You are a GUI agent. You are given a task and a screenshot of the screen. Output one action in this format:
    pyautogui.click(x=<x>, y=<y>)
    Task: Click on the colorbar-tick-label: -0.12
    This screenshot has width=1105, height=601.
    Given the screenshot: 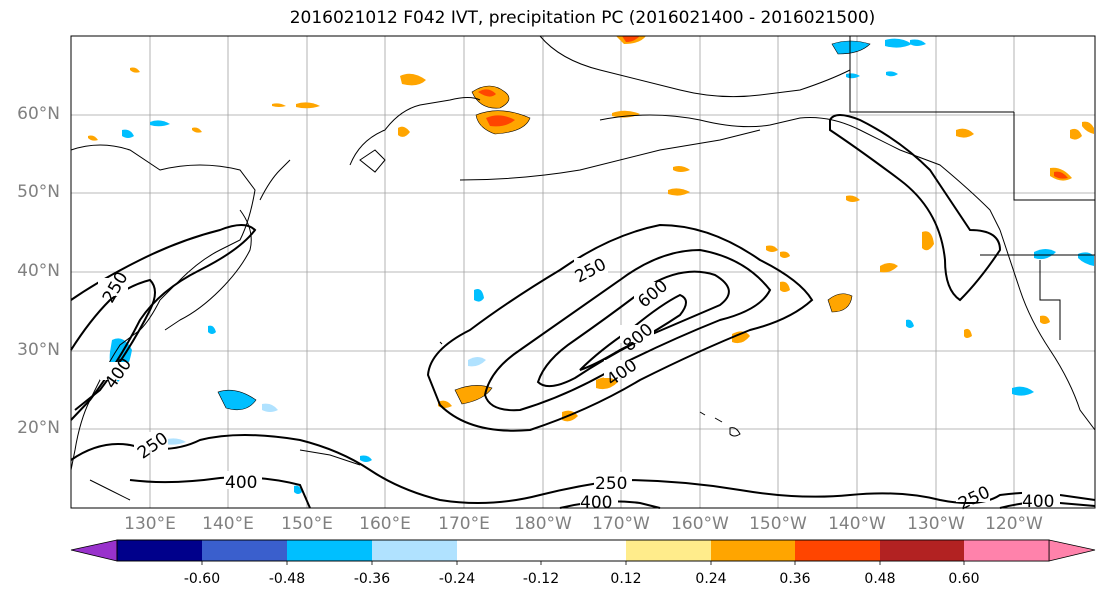 What is the action you would take?
    pyautogui.click(x=541, y=579)
    